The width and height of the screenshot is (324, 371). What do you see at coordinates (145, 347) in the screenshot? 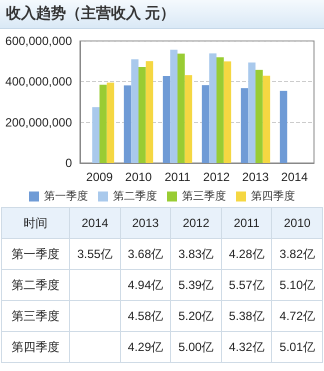
I see `data-label: 4.29亿` at bounding box center [145, 347].